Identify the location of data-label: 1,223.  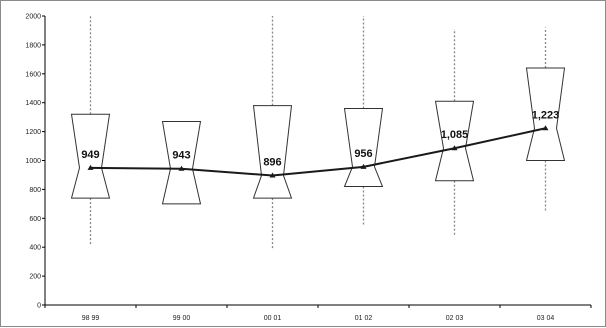
(546, 115).